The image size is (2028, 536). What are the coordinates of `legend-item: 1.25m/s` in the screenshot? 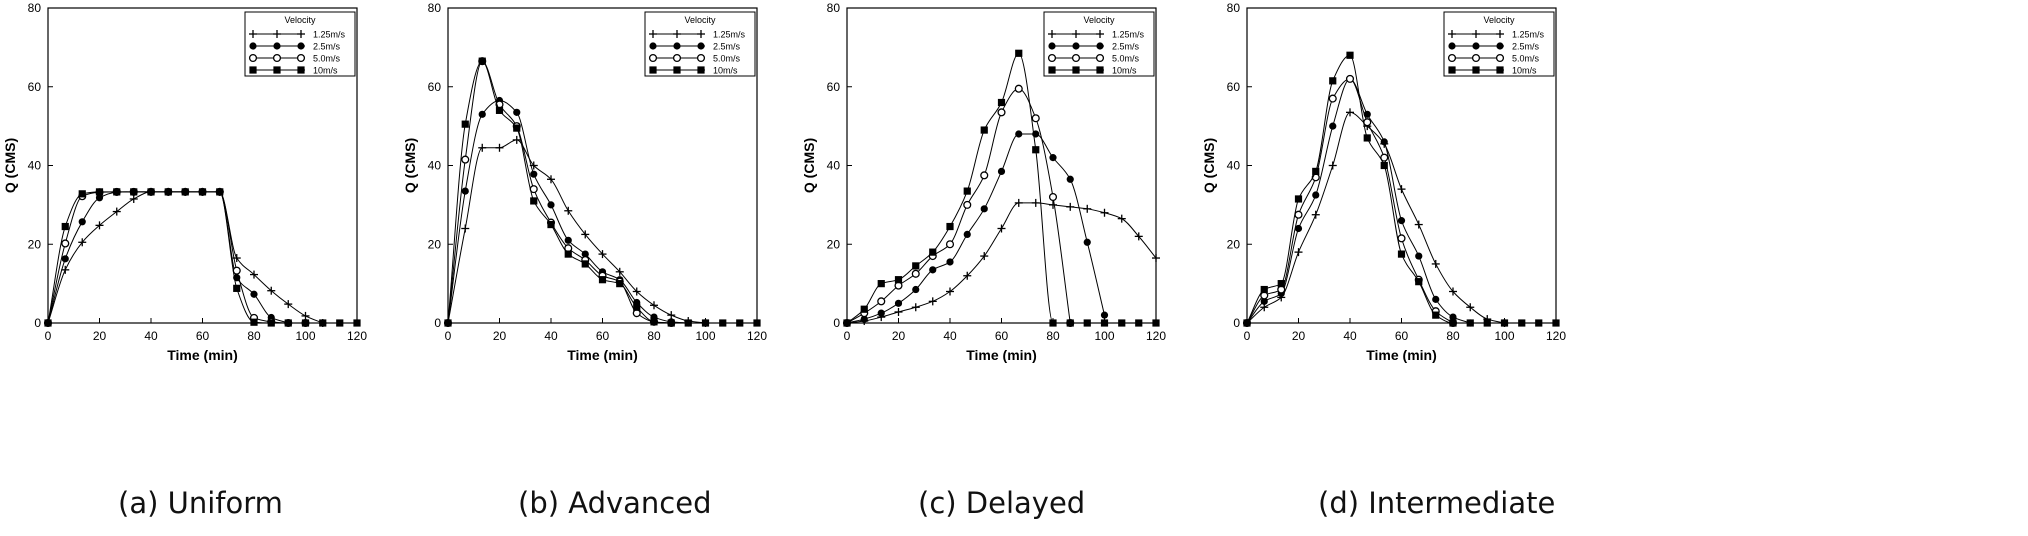 It's located at (1496, 35).